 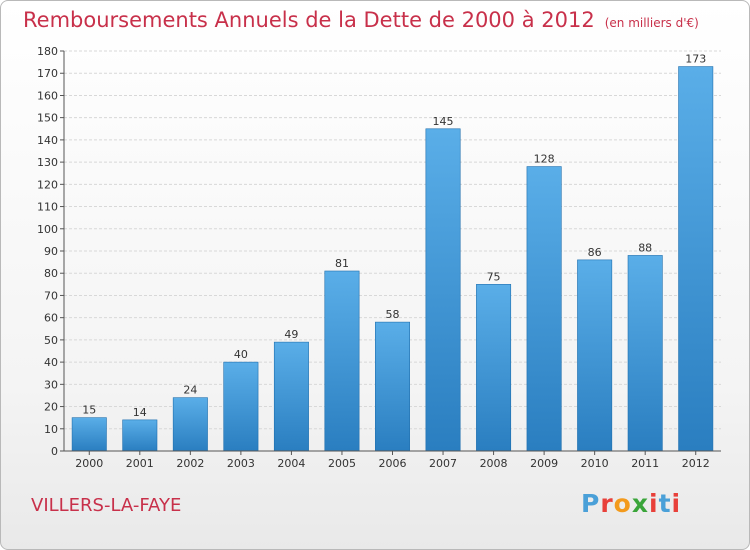 What do you see at coordinates (51, 318) in the screenshot?
I see `y-tick-label: 60` at bounding box center [51, 318].